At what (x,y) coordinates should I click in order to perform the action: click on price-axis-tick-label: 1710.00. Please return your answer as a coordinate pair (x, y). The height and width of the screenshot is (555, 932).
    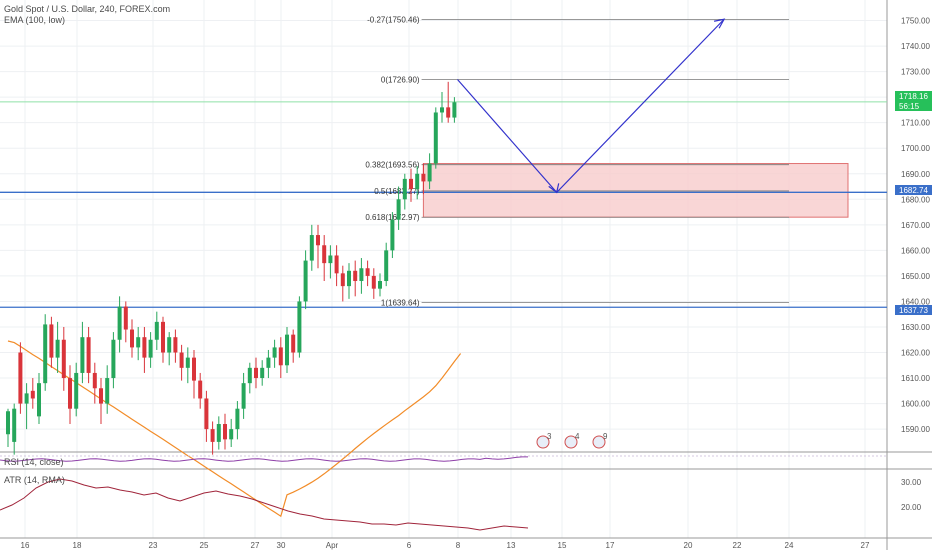
    Looking at the image, I should click on (915, 123).